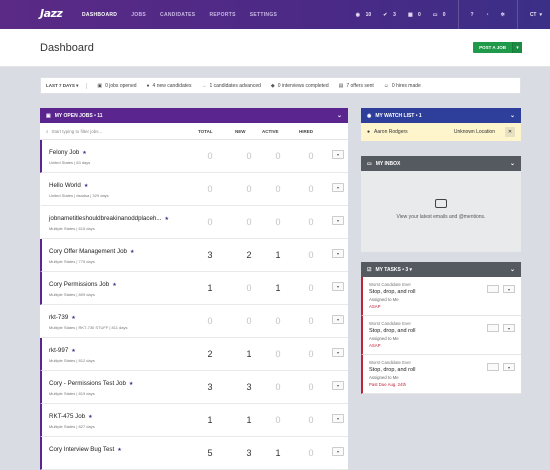 The image size is (550, 470). I want to click on nav-reports: REPORTS, so click(222, 14).